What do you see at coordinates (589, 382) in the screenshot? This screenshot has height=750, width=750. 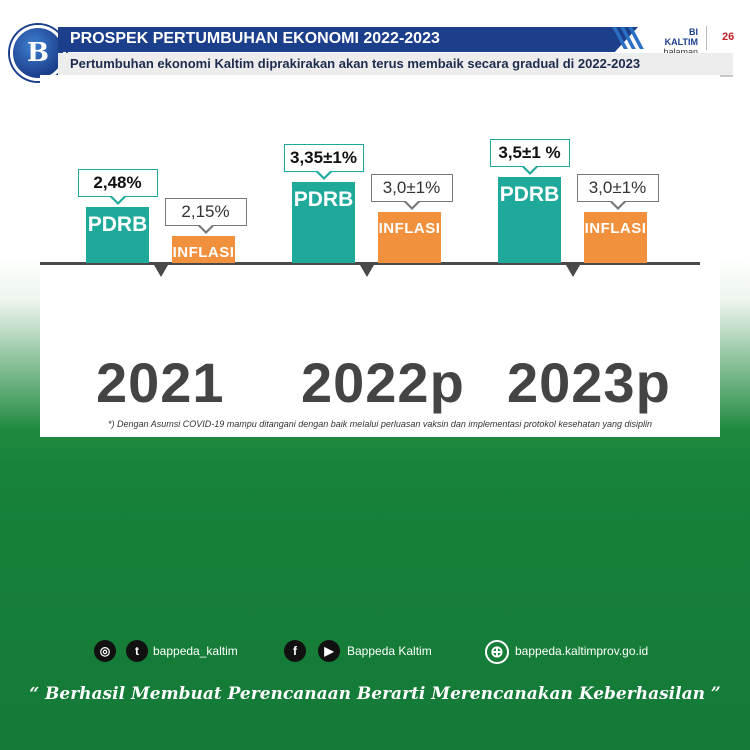 I see `year-label-2023p: 2023p` at bounding box center [589, 382].